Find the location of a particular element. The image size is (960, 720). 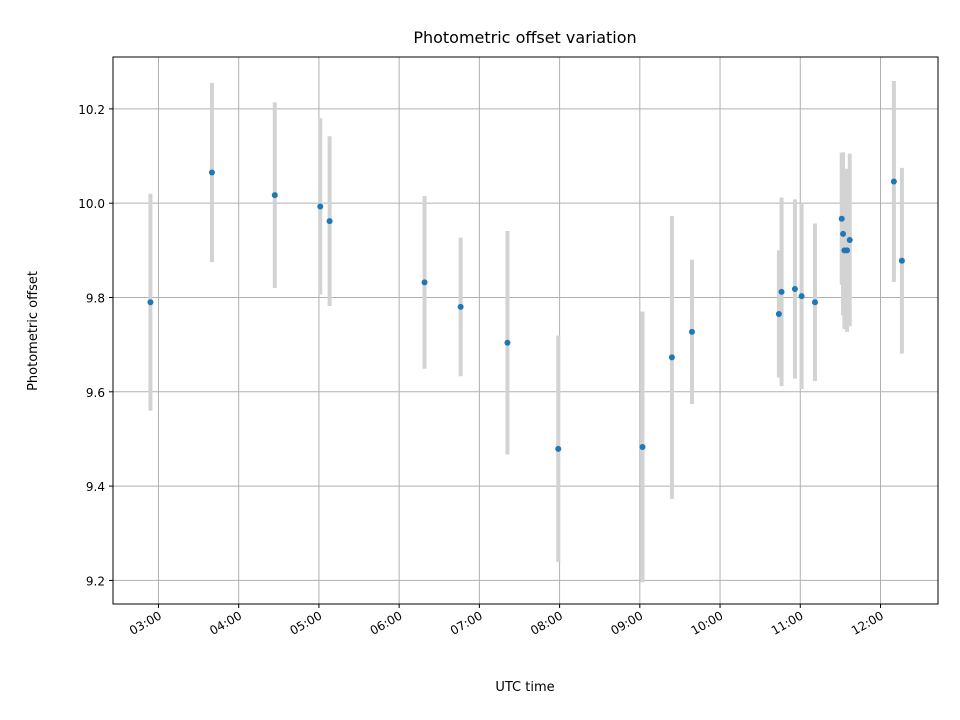

y-tick-label: 10.0 is located at coordinates (91, 204).